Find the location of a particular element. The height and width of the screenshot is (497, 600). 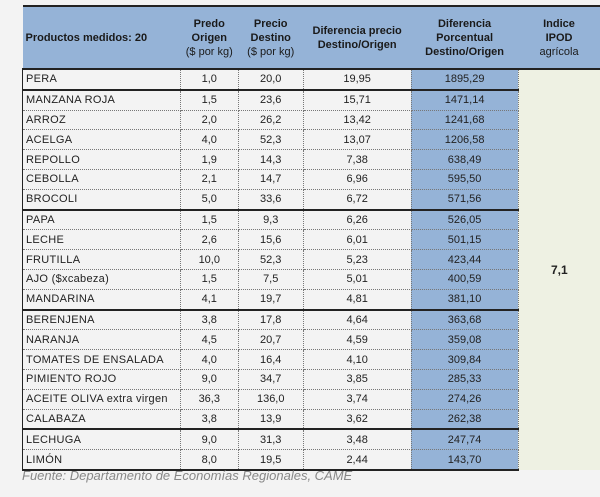

table-row: ARROZ 2,0 26,2 13,42 1241,68 is located at coordinates (311, 120).